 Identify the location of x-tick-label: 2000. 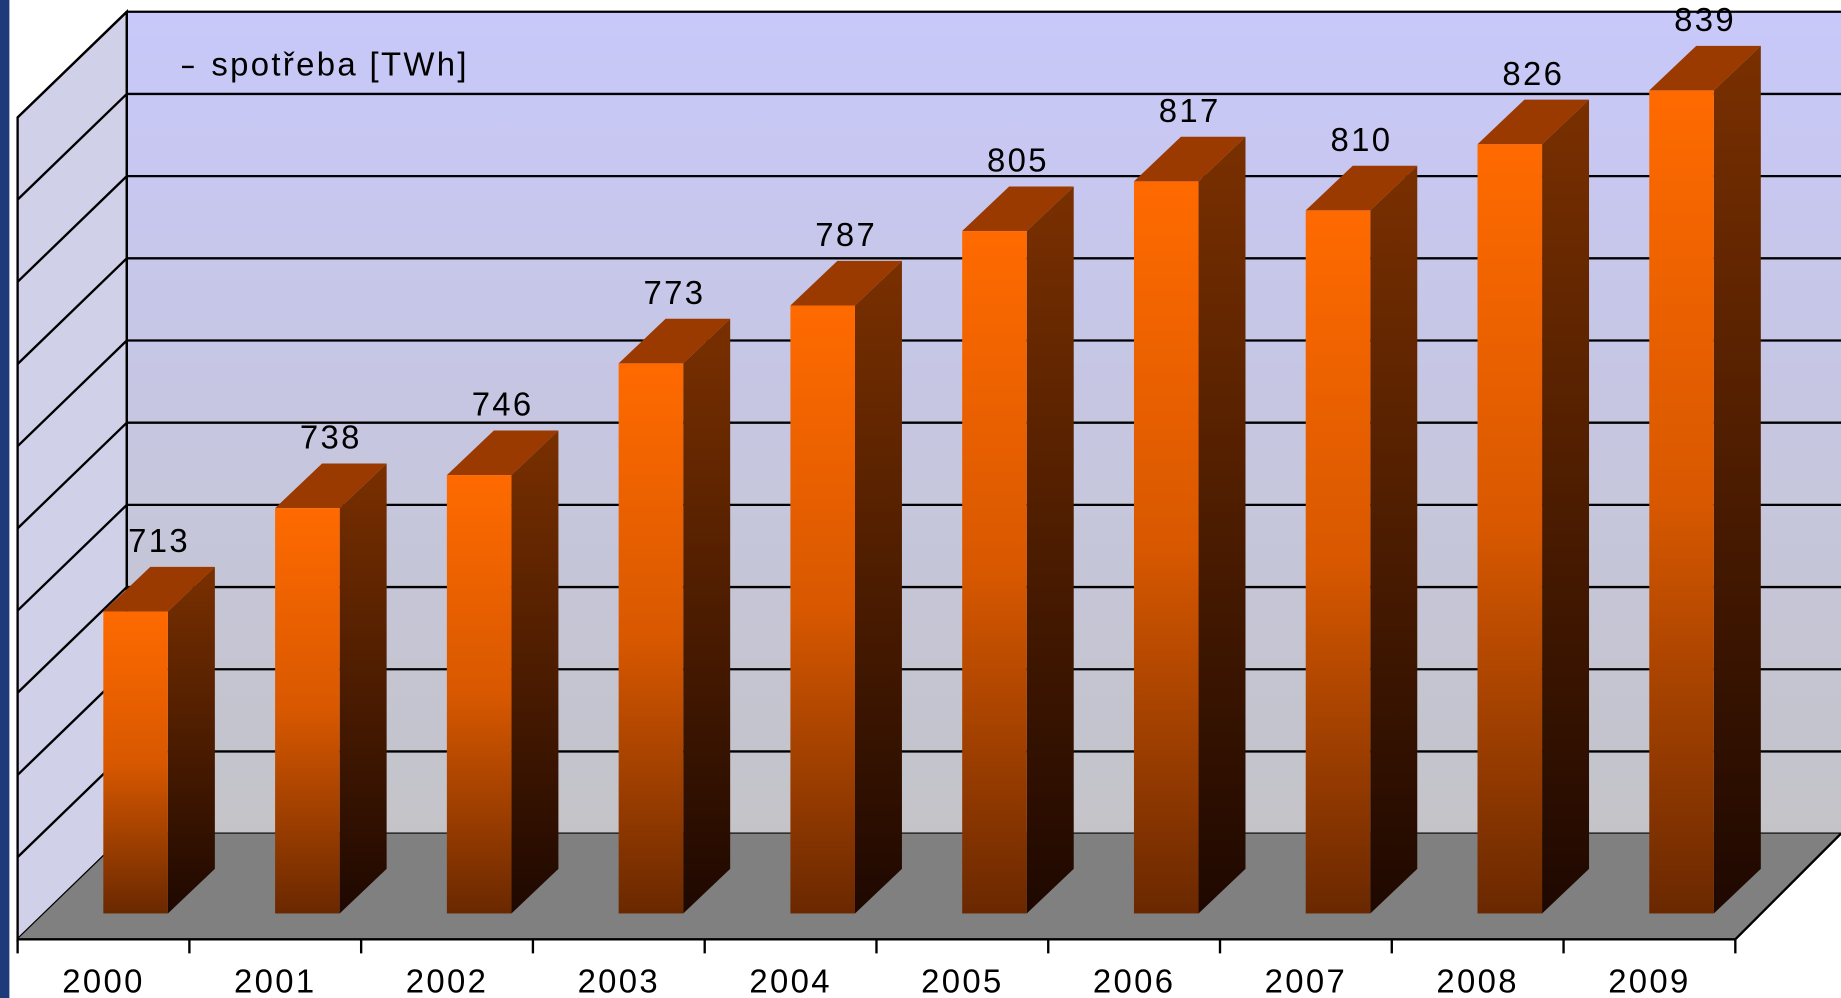
(103, 980).